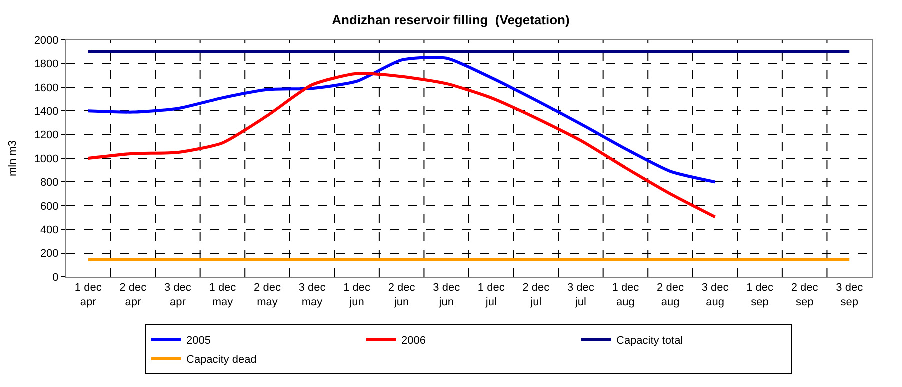 The image size is (902, 387). Describe the element at coordinates (358, 295) in the screenshot. I see `x-tick-label: 1 dec jun` at that location.